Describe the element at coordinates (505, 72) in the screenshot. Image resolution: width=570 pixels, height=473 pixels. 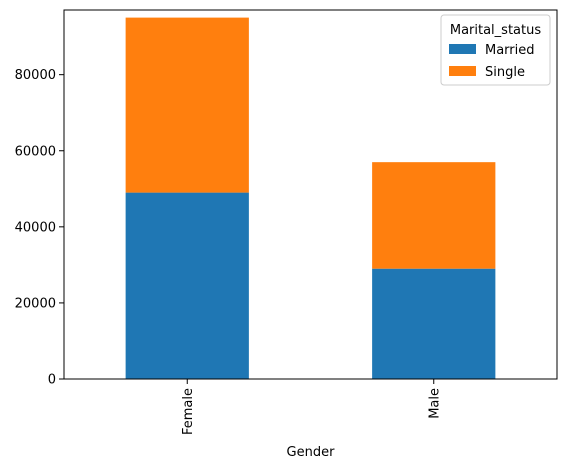
I see `legend-label-single: Single` at that location.